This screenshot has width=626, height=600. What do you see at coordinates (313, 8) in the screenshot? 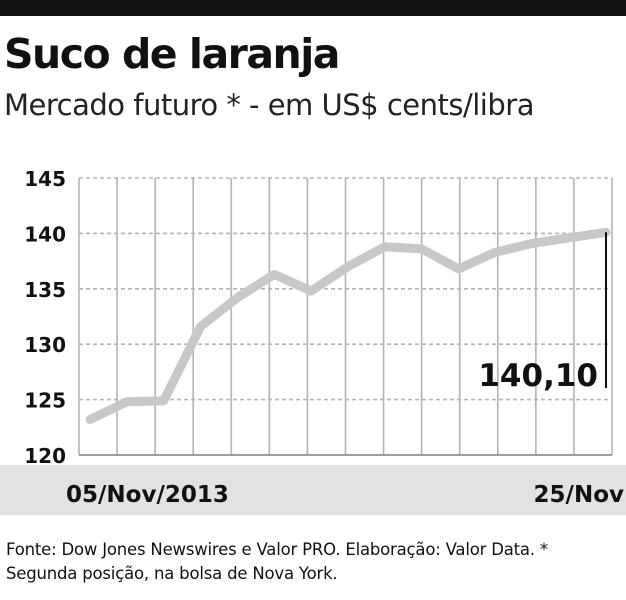
I see `top-rule` at bounding box center [313, 8].